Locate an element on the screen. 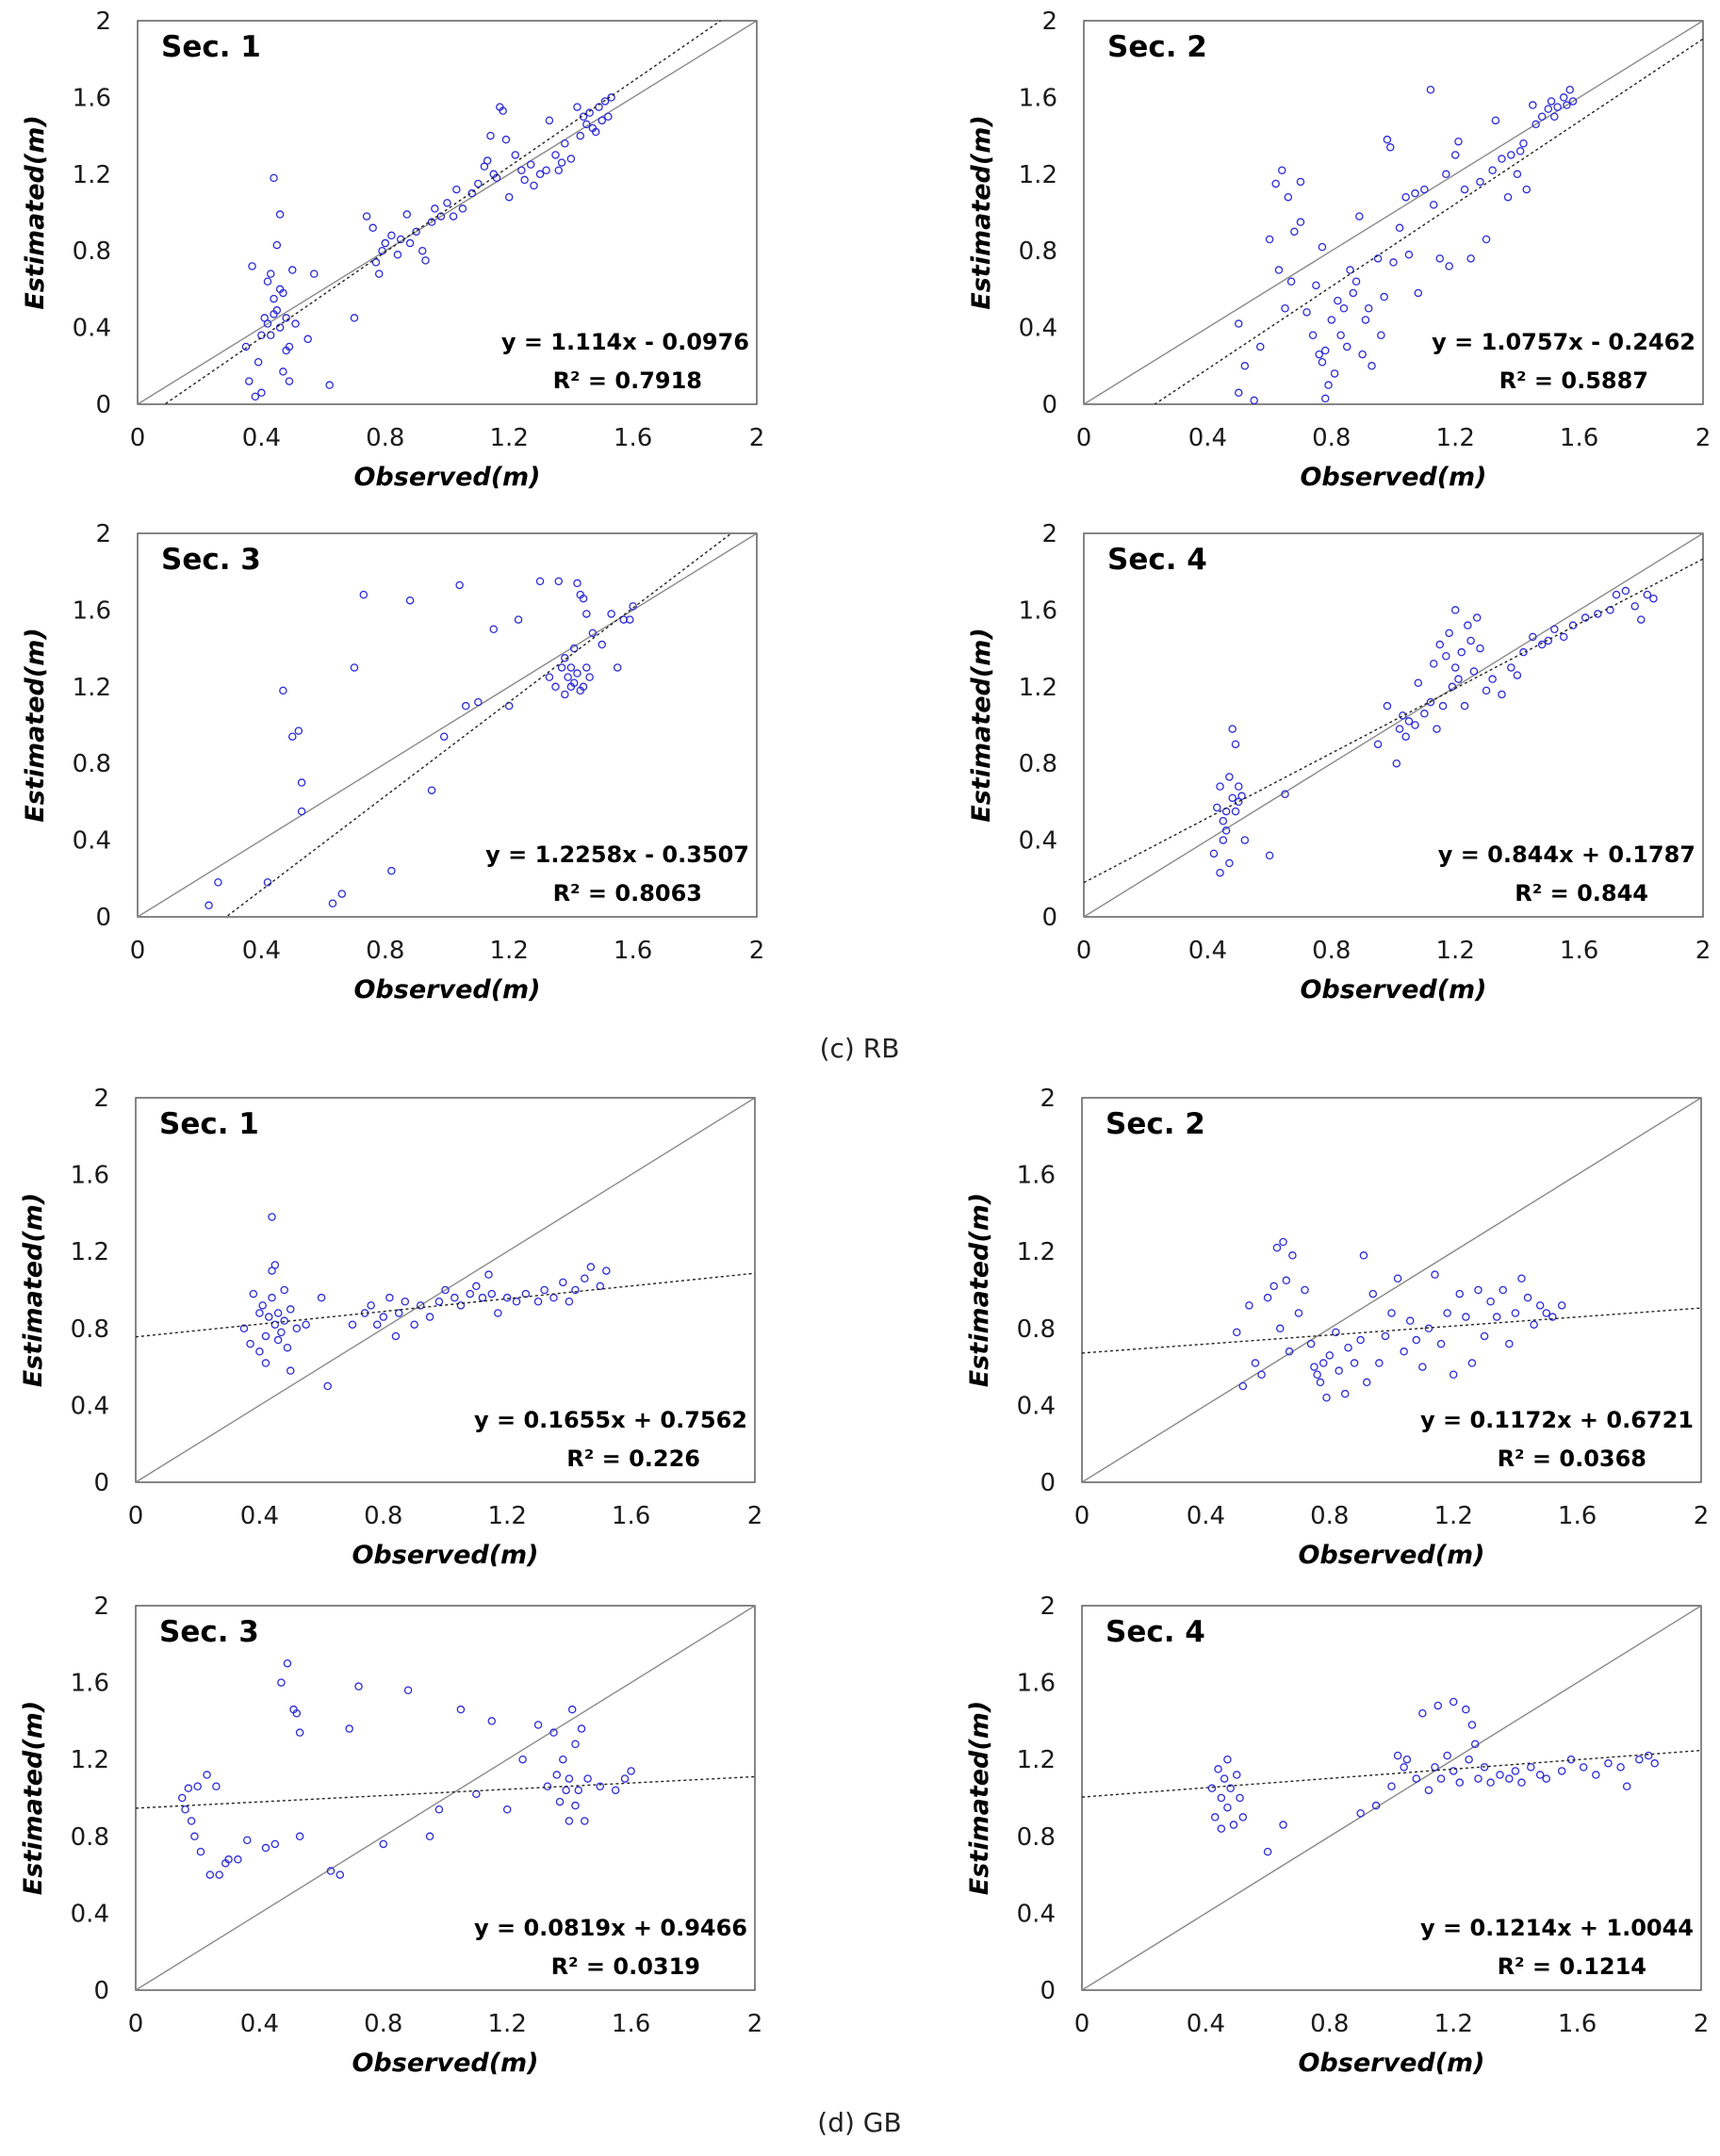 Image resolution: width=1720 pixels, height=2156 pixels. y-tick-label: 0 is located at coordinates (1048, 1483).